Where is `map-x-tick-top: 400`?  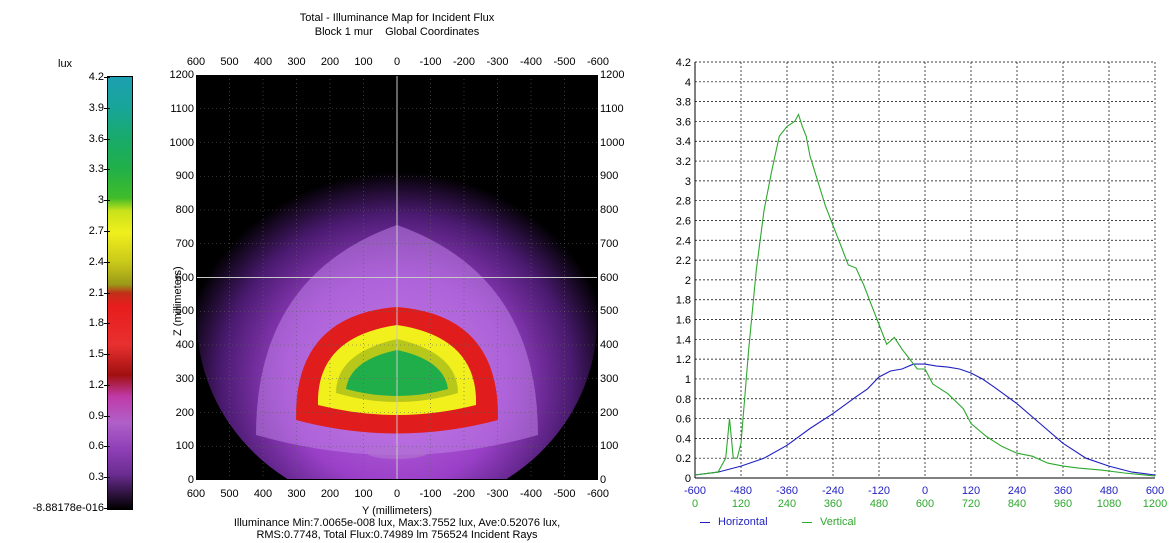 map-x-tick-top: 400 is located at coordinates (263, 62).